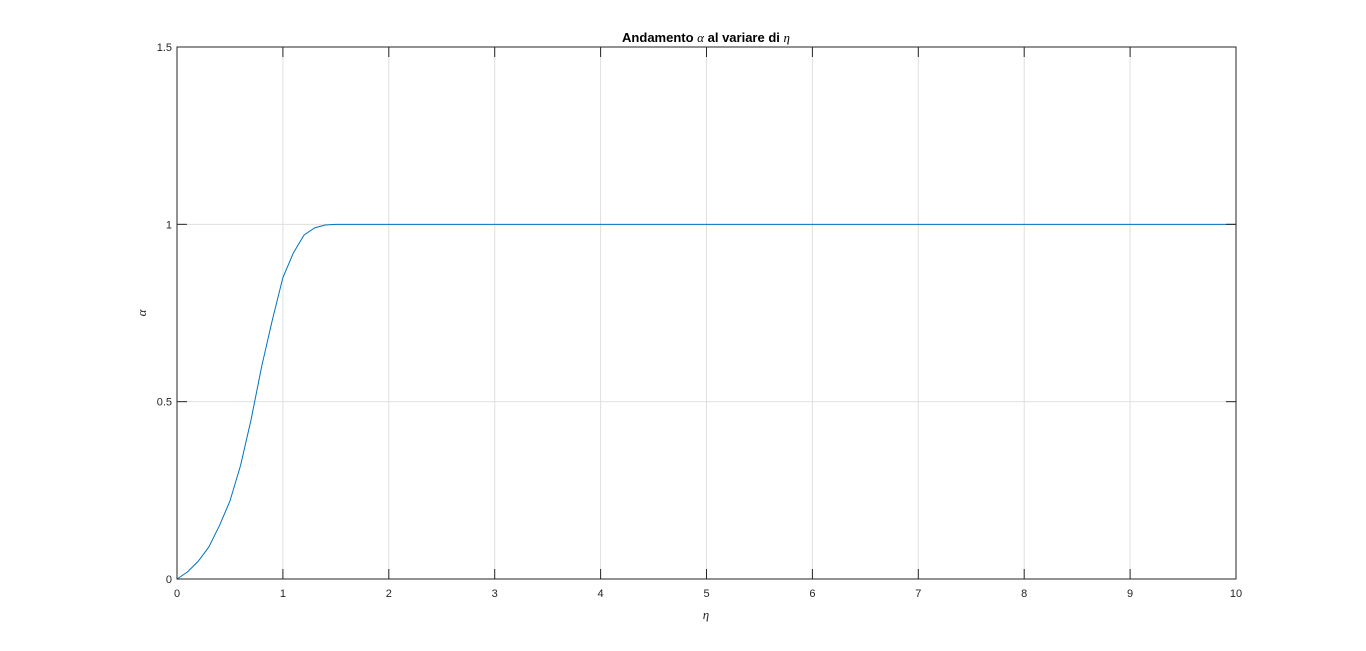 The height and width of the screenshot is (651, 1366). What do you see at coordinates (164, 314) in the screenshot?
I see `y-tick-labels: 0 0.5 1 1.5` at bounding box center [164, 314].